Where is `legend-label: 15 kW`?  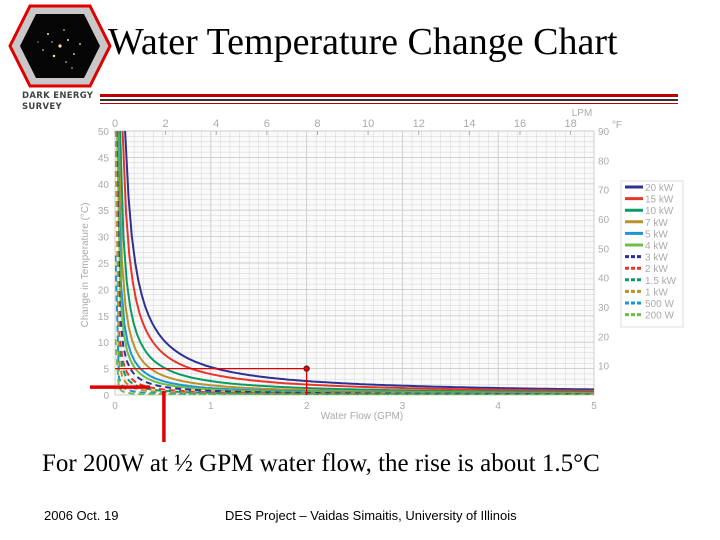 legend-label: 15 kW is located at coordinates (659, 200).